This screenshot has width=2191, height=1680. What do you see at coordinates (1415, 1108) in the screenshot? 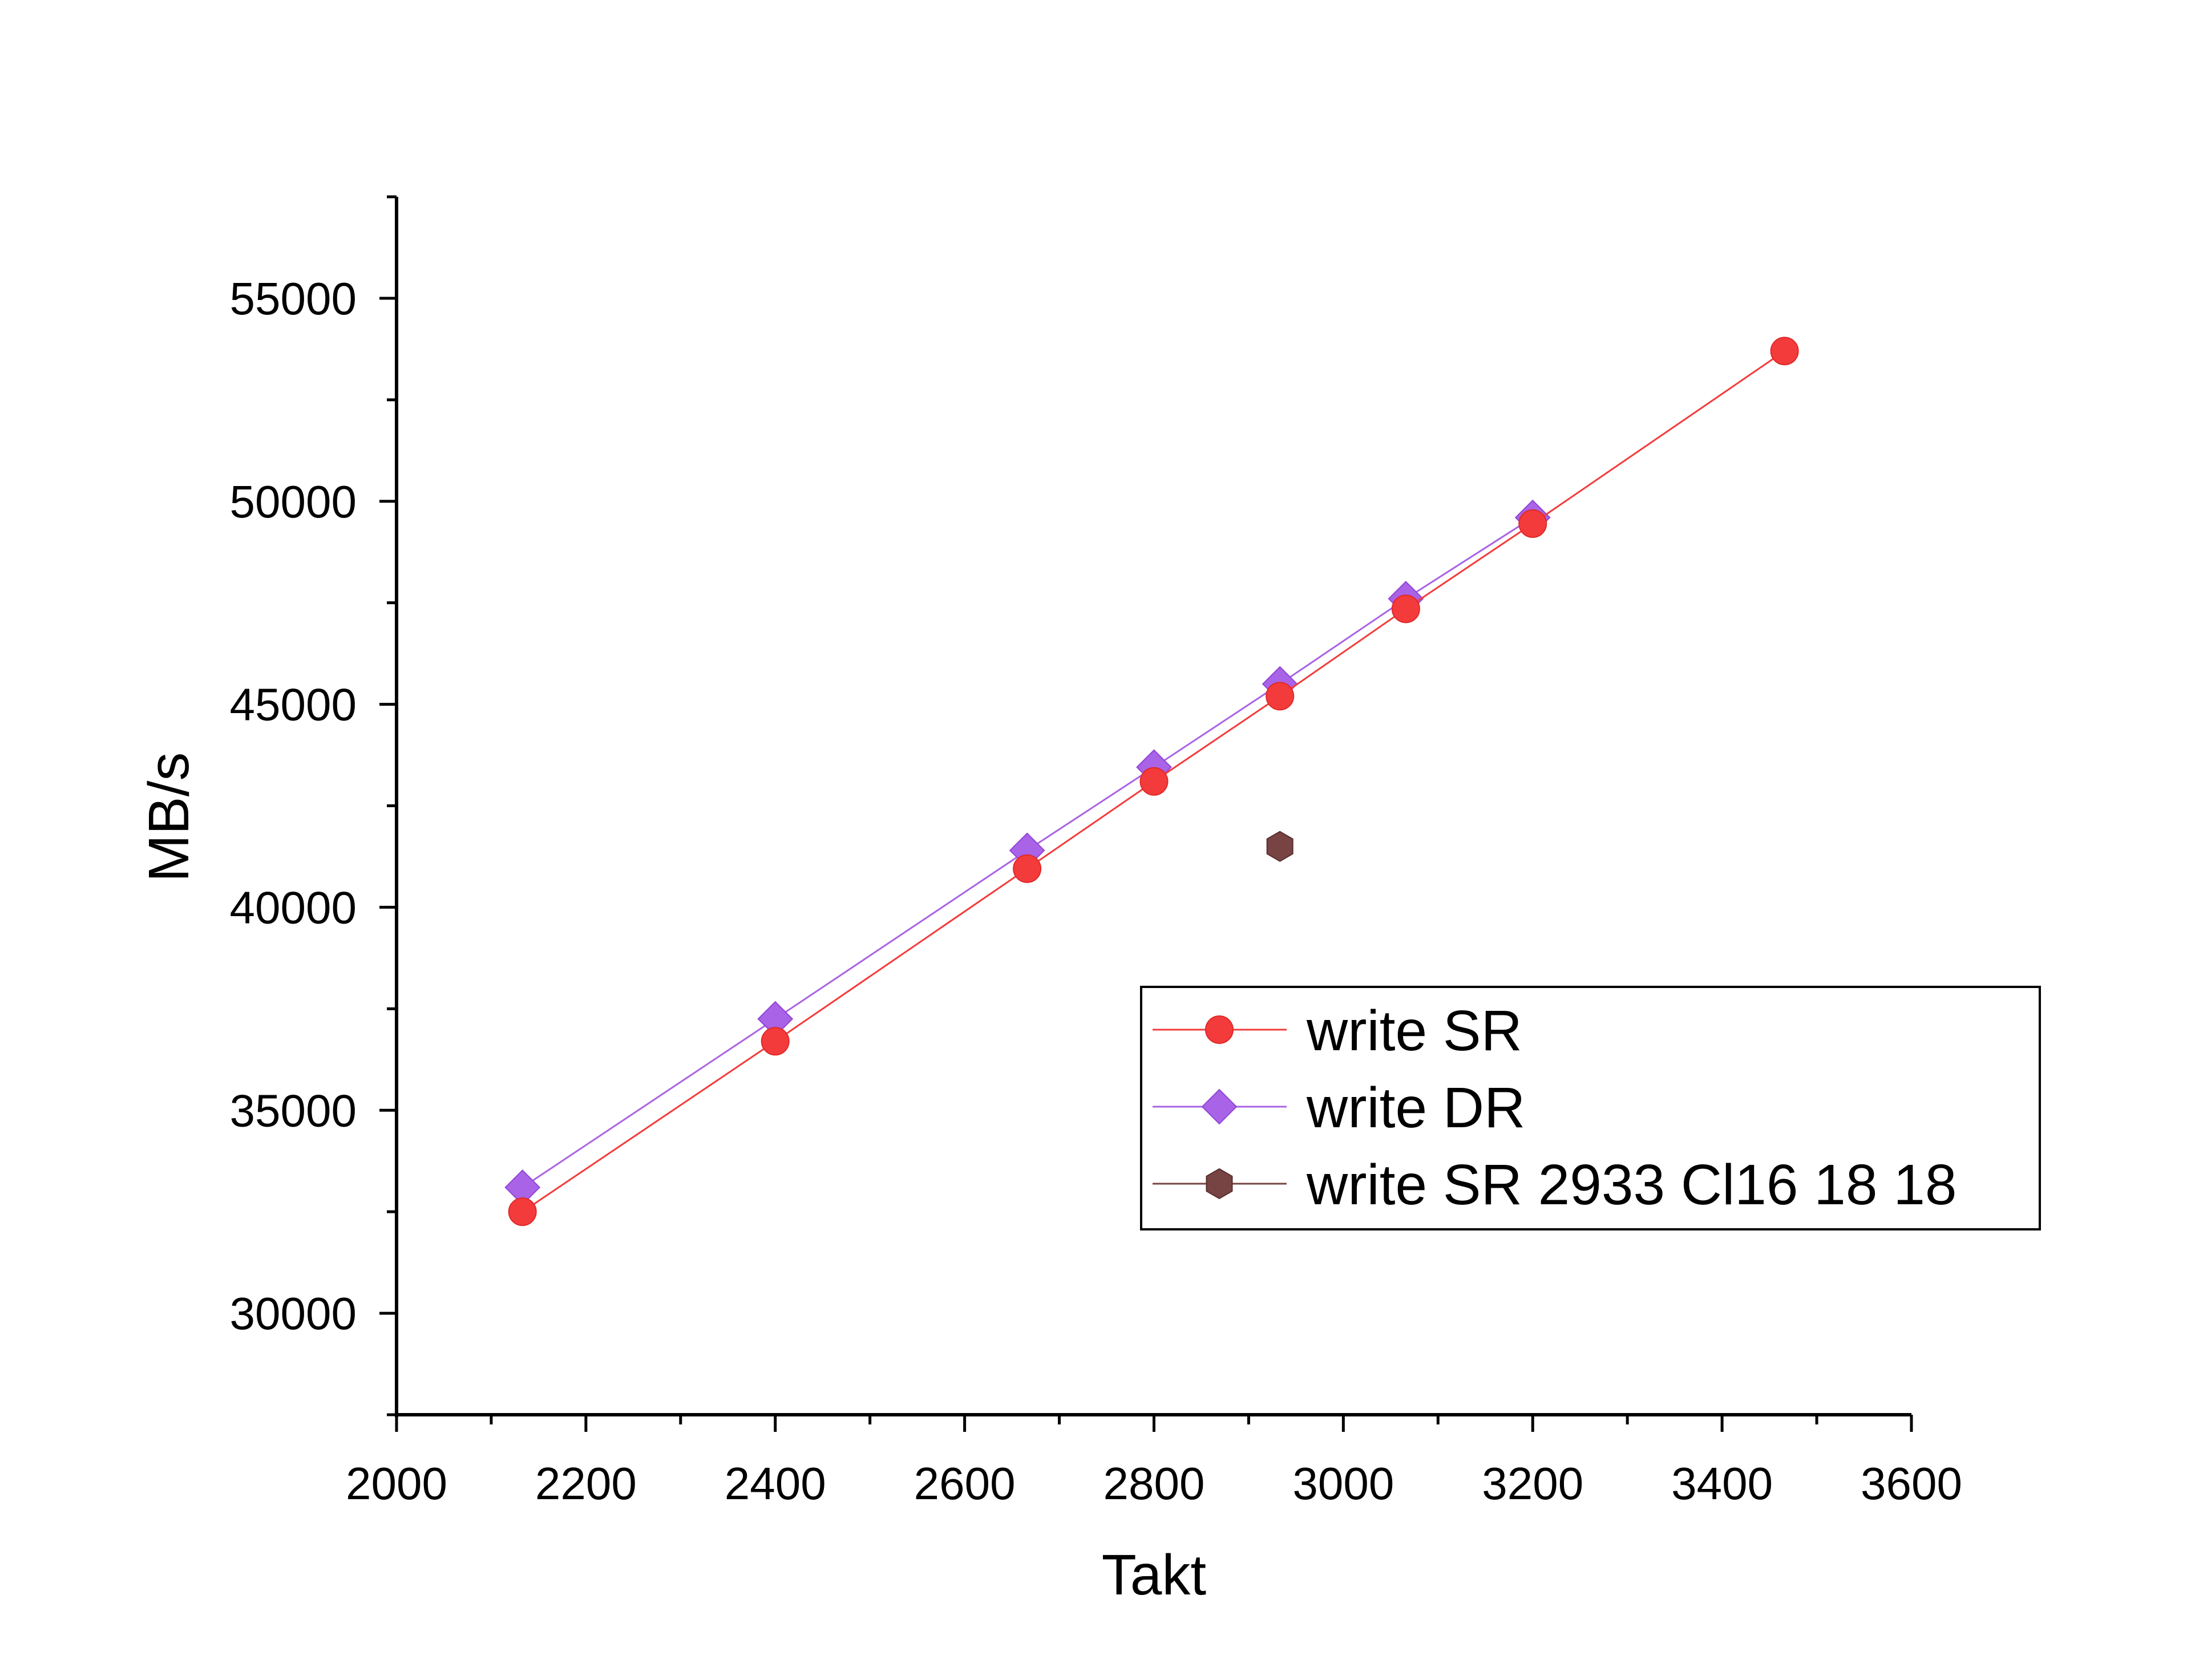
I see `legend-label: write DR` at bounding box center [1415, 1108].